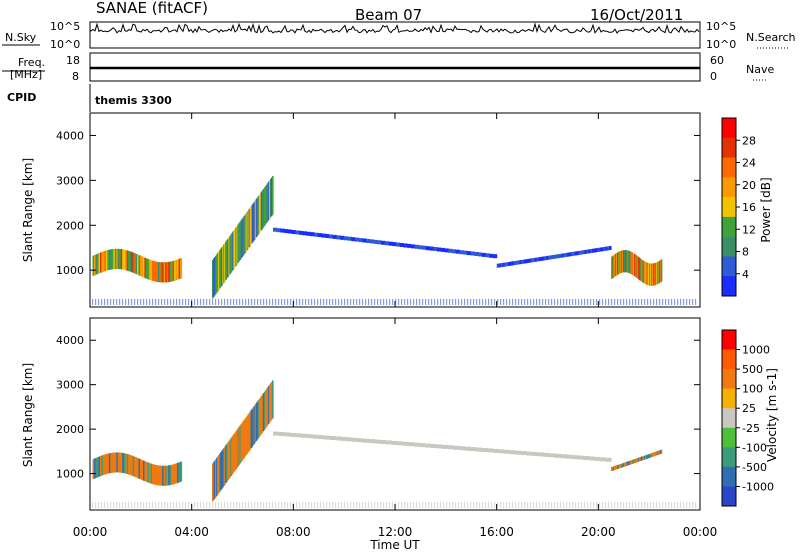 This screenshot has width=800, height=554. I want to click on freq-unit: [MHz], so click(26, 74).